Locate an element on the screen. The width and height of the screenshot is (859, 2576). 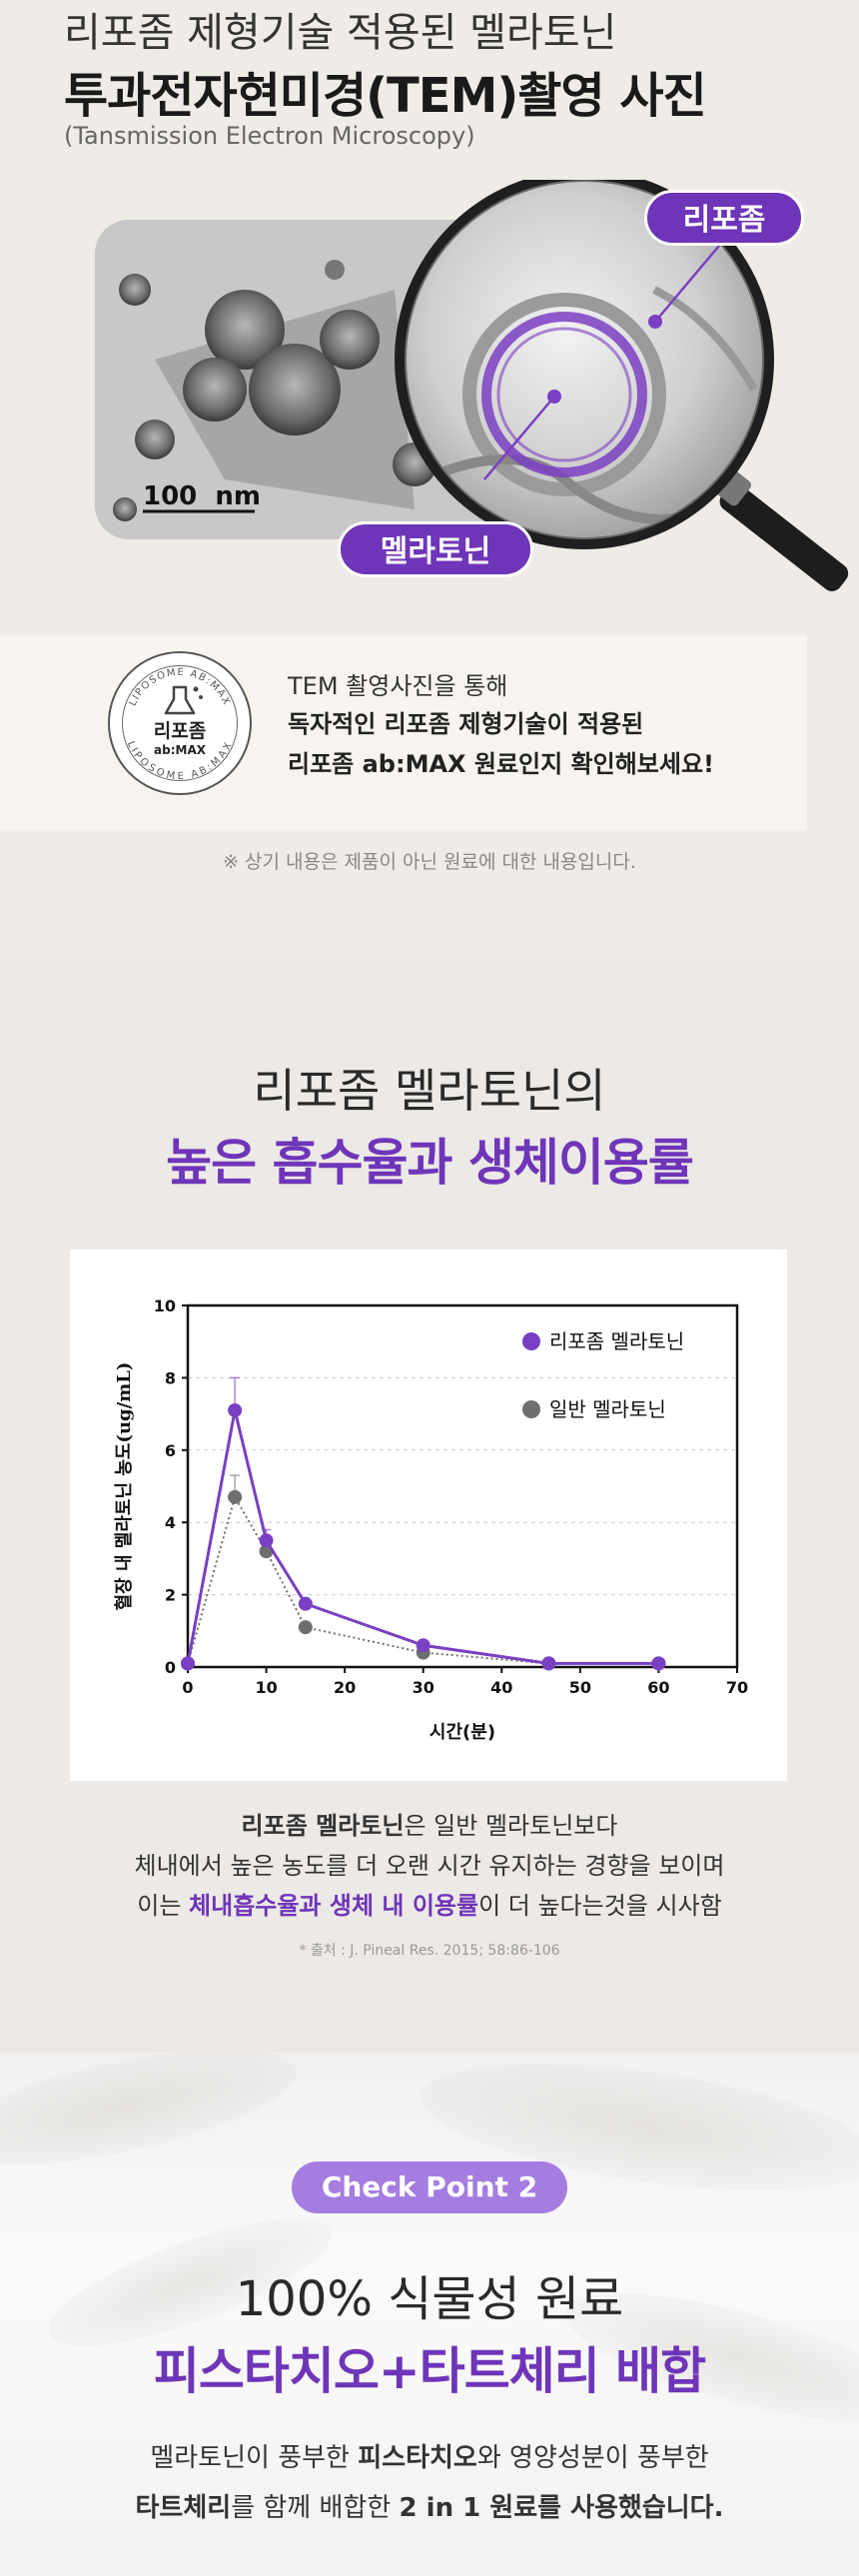
y-axis-label: 혈장 내 멜라토닌 농도(ug/mL) is located at coordinates (124, 1487).